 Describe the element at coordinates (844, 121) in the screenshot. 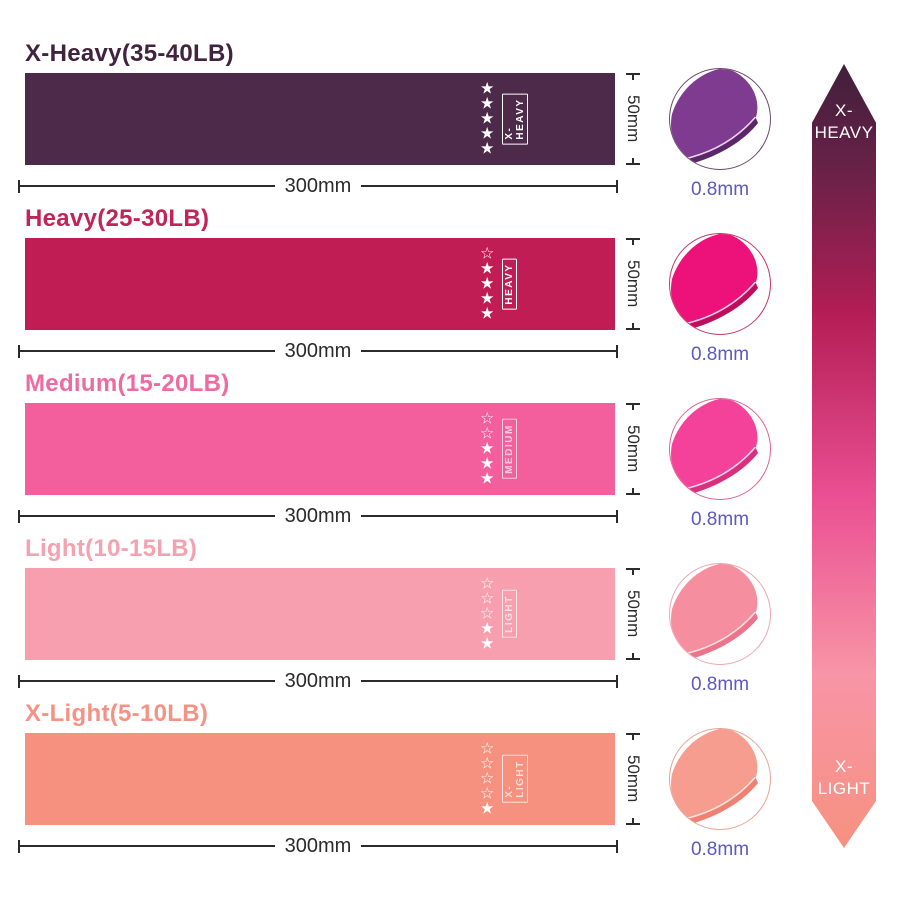

I see `arrow-top-label: X- HEAVY` at that location.